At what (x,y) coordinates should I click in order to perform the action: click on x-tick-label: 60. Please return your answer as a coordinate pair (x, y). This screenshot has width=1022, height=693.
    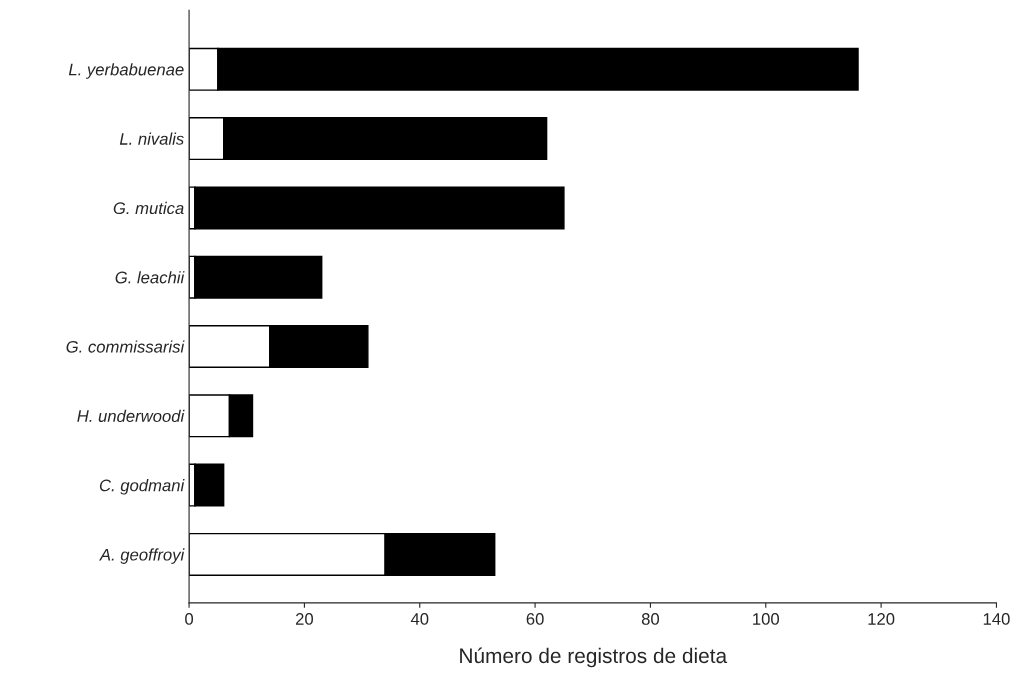
    Looking at the image, I should click on (535, 619).